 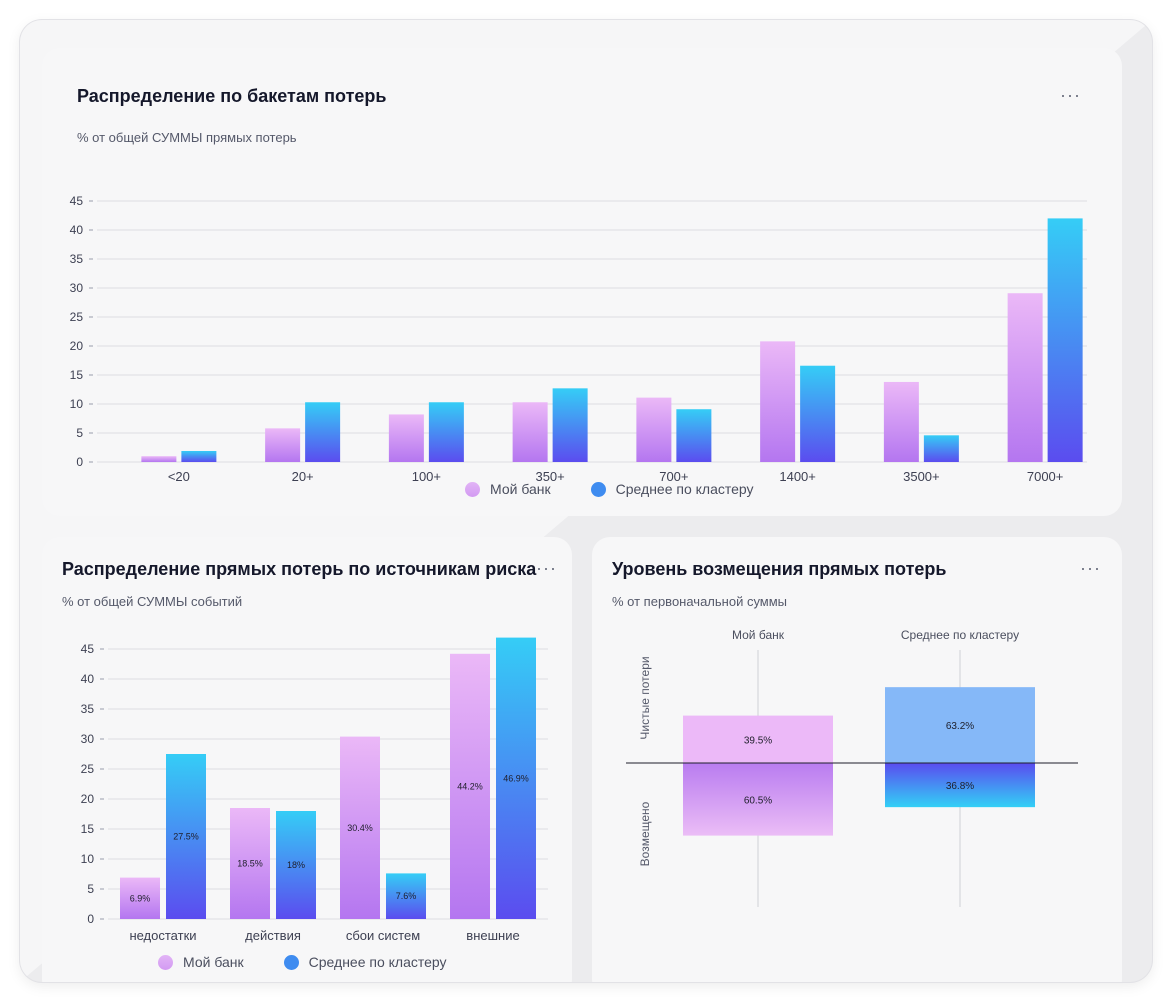 What do you see at coordinates (303, 476) in the screenshot?
I see `x-tick-label: 20+` at bounding box center [303, 476].